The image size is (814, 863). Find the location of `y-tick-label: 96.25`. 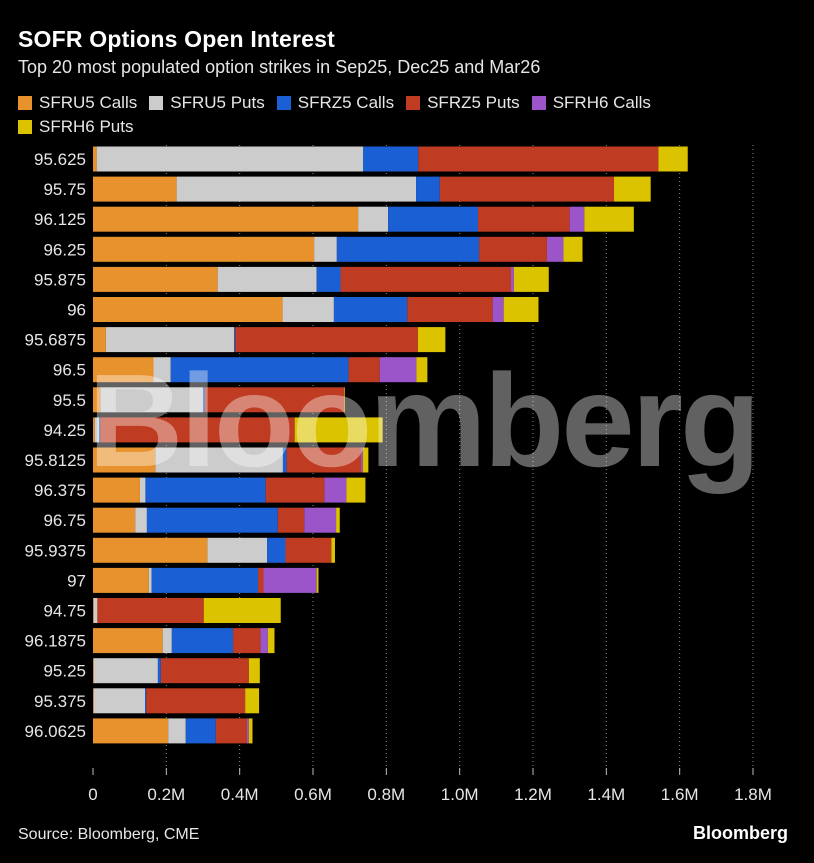

y-tick-label: 96.25 is located at coordinates (64, 249).